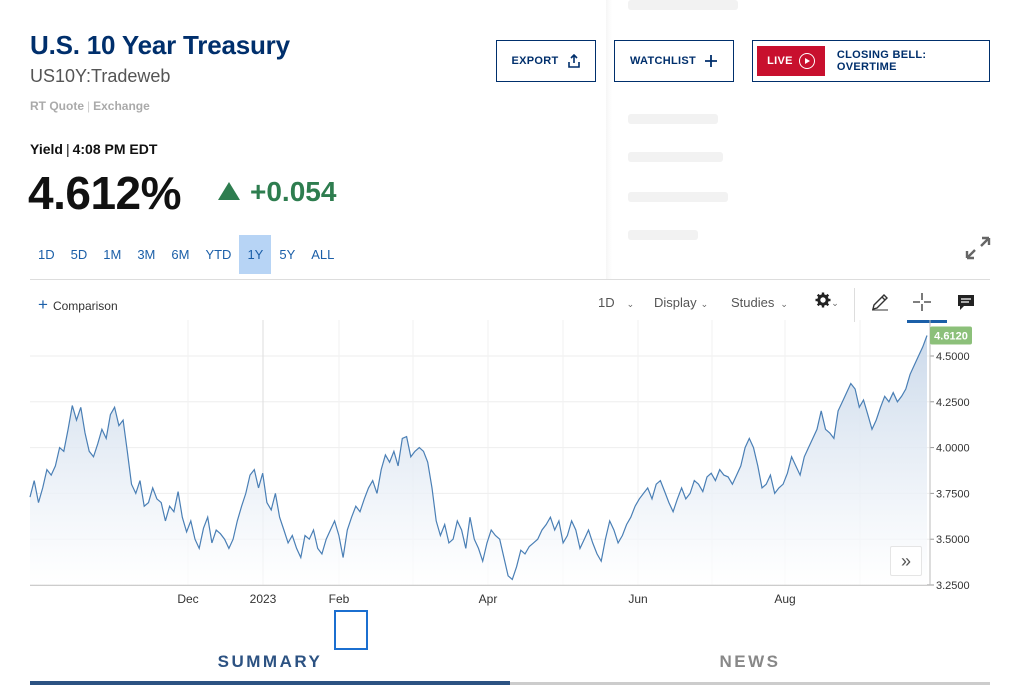  Describe the element at coordinates (105, 193) in the screenshot. I see `last-price: 4.612%` at that location.